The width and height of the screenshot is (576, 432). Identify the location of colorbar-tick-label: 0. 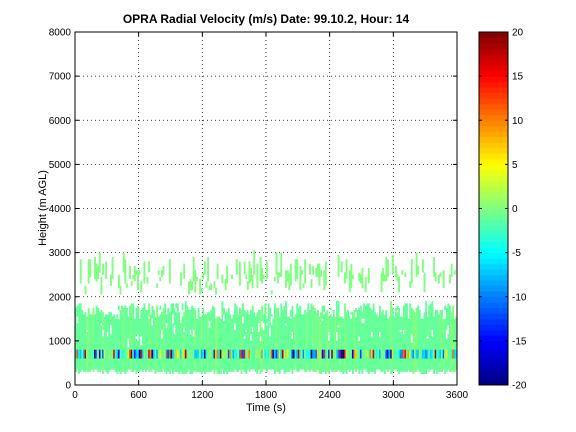
(515, 209).